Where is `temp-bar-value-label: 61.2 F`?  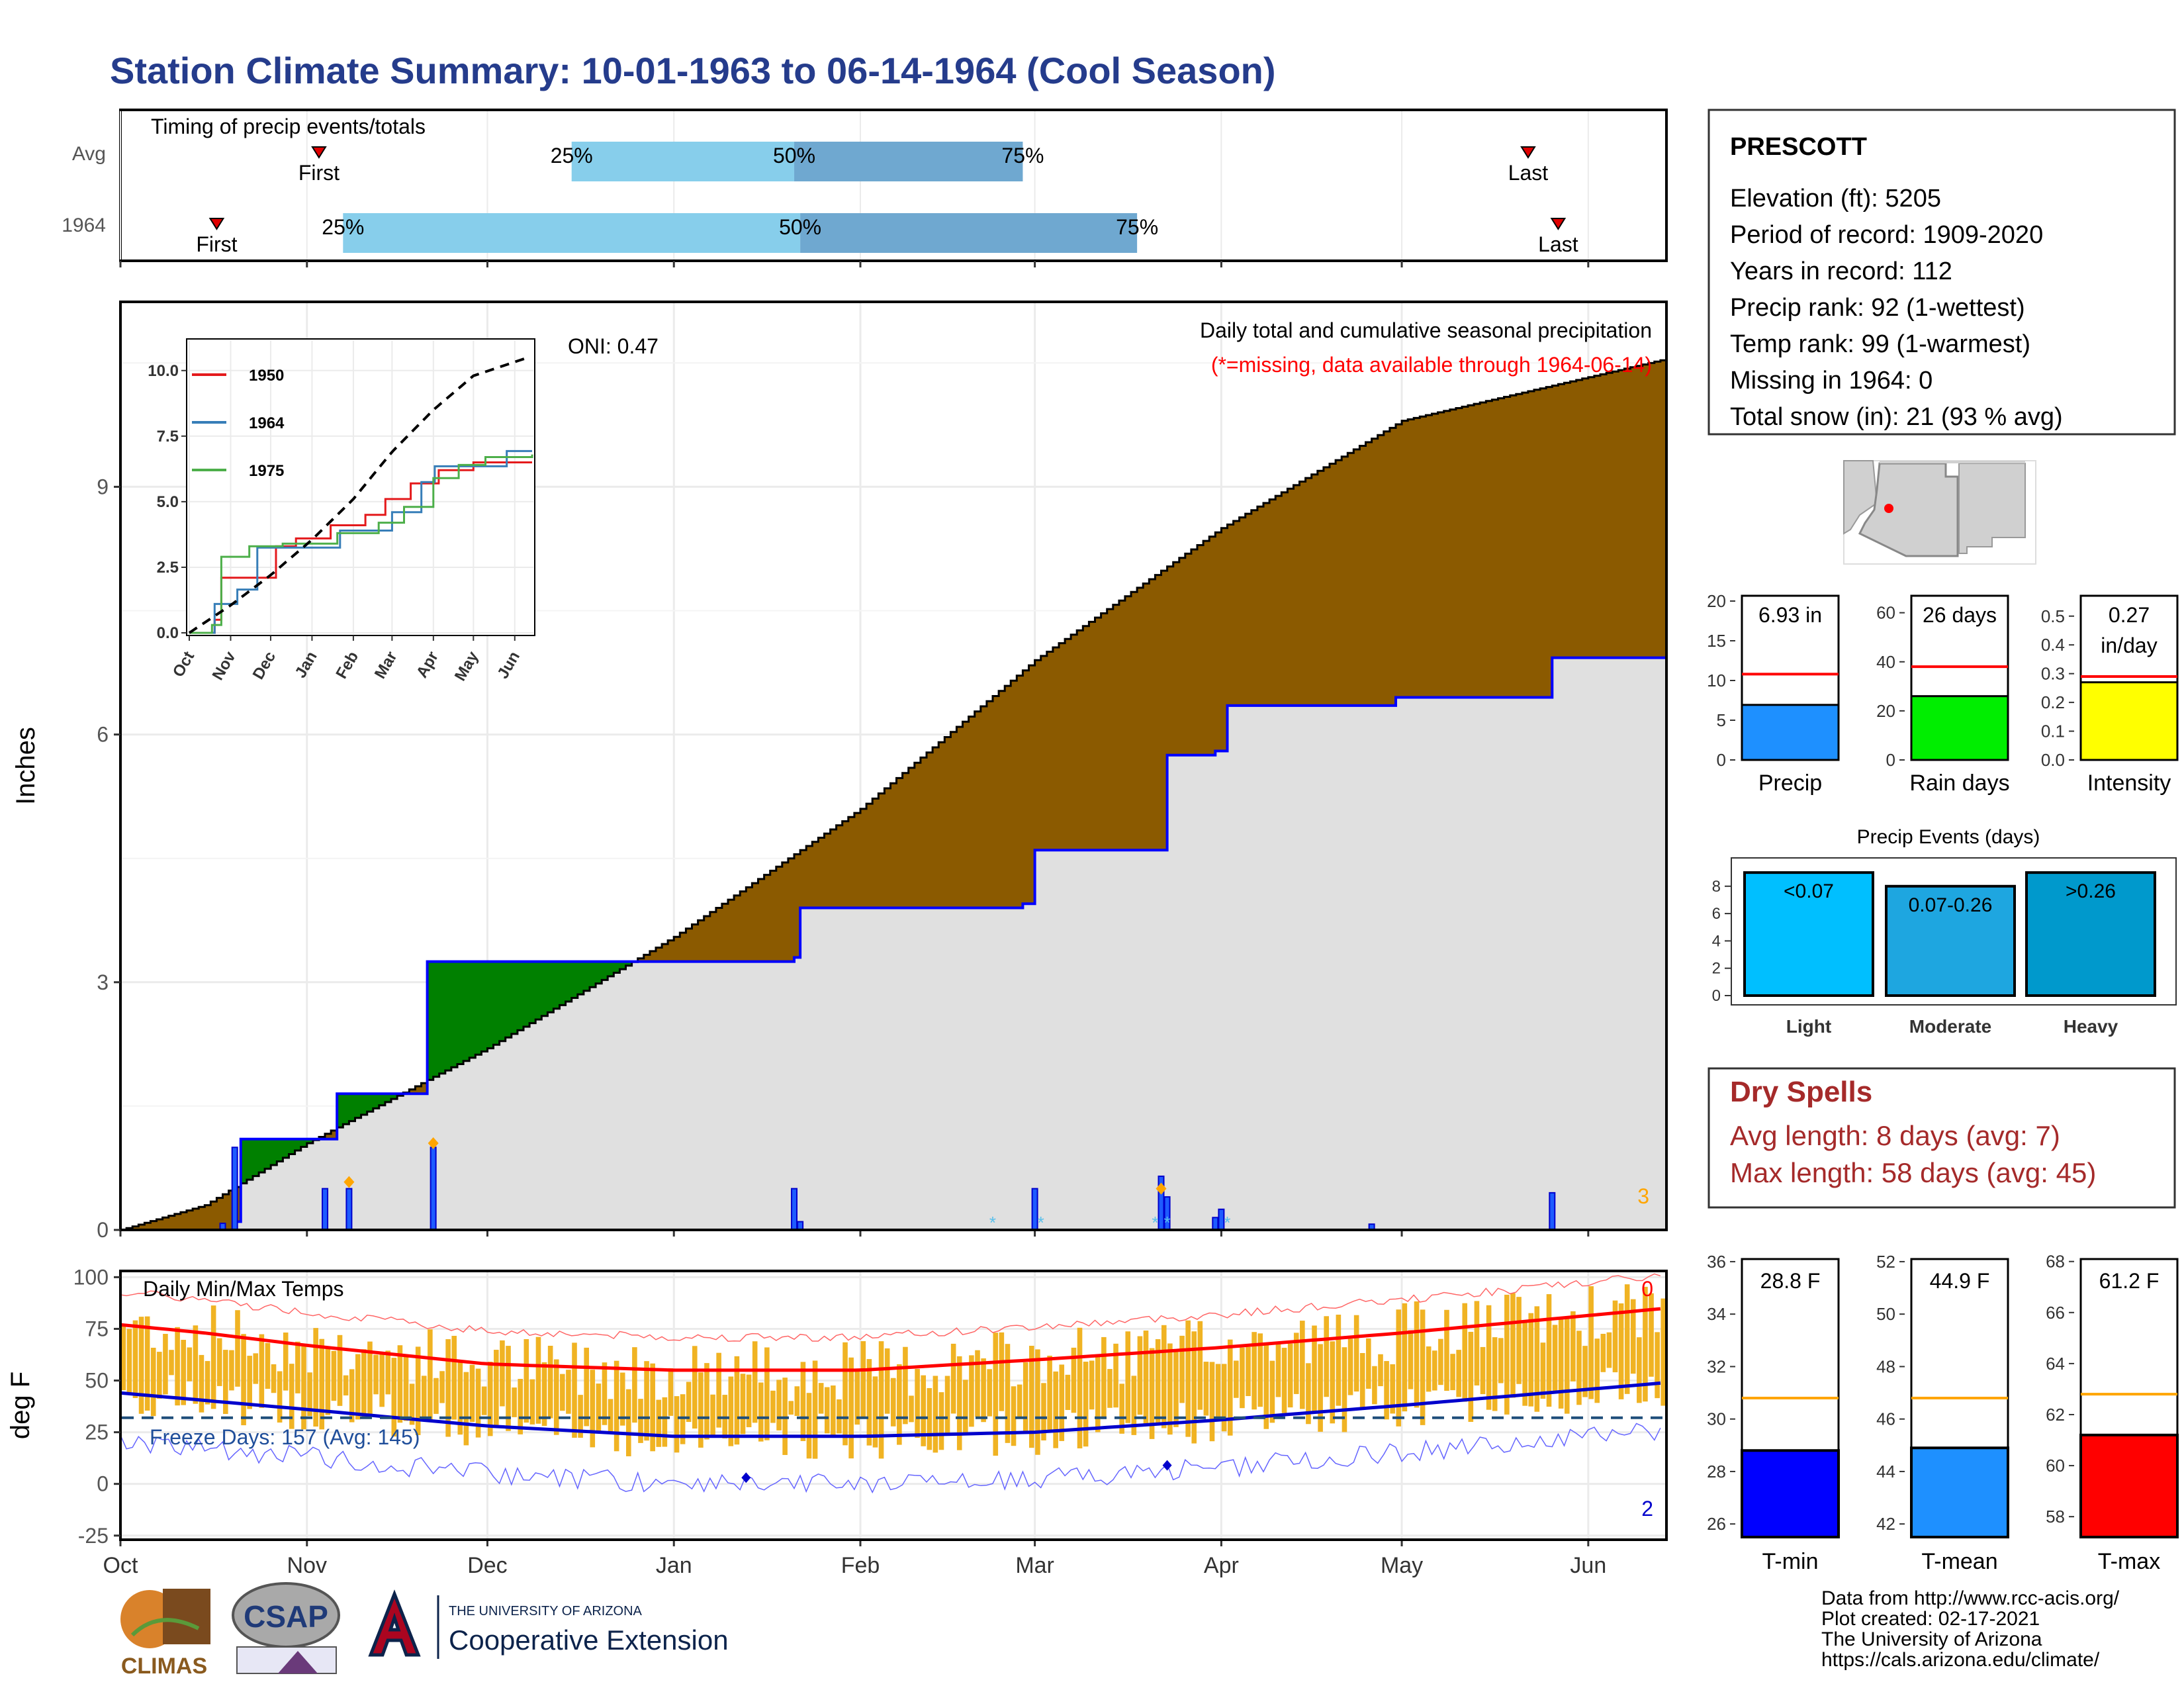
temp-bar-value-label: 61.2 F is located at coordinates (2129, 1281).